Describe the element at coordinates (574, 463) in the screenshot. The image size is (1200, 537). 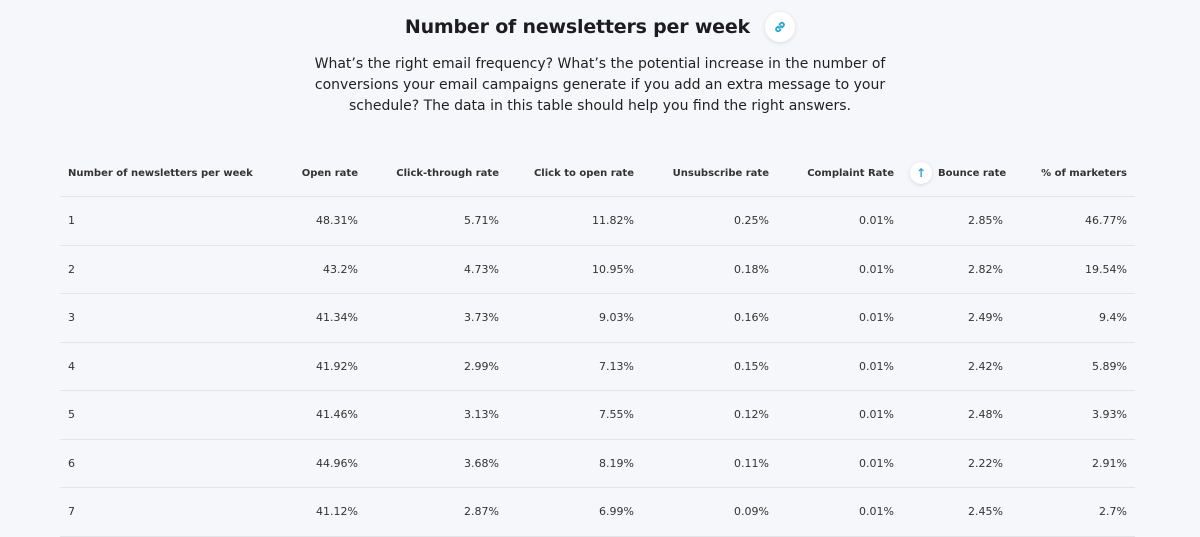
I see `table-cell: 8.19%` at that location.